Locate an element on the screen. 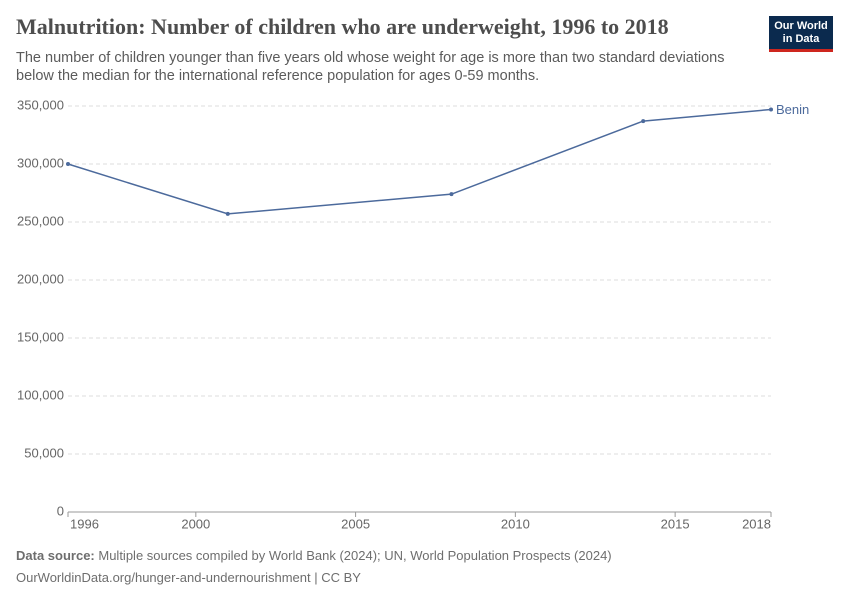  y-tick-label: 250,000 is located at coordinates (40, 220).